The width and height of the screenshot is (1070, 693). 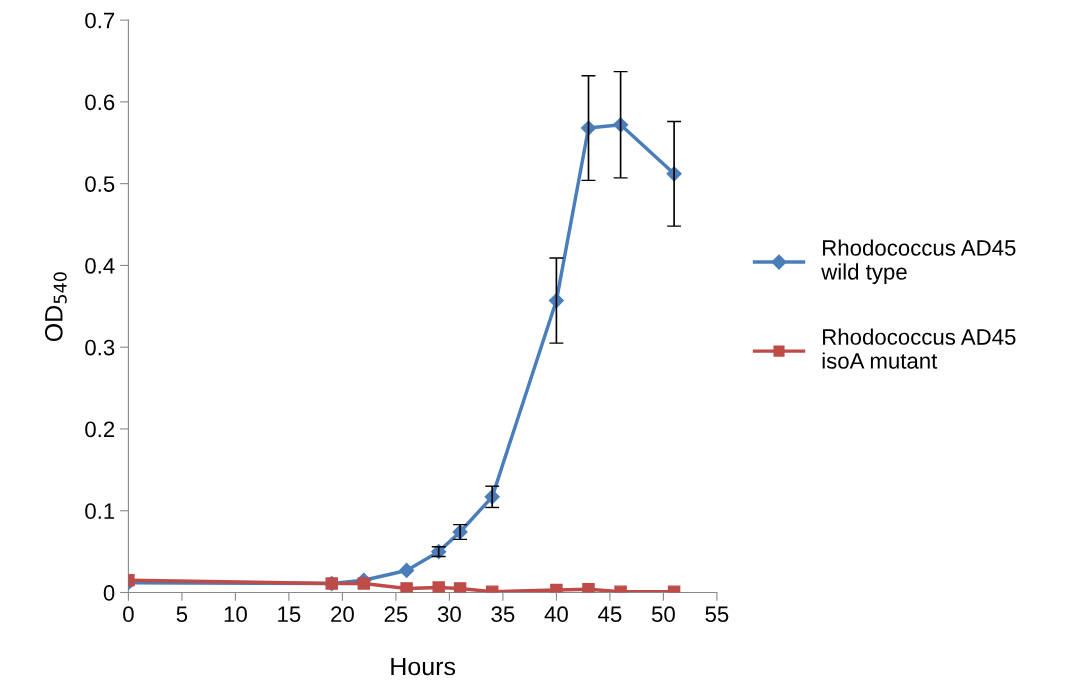 I want to click on y-tick-label: 0.6, so click(x=100, y=102).